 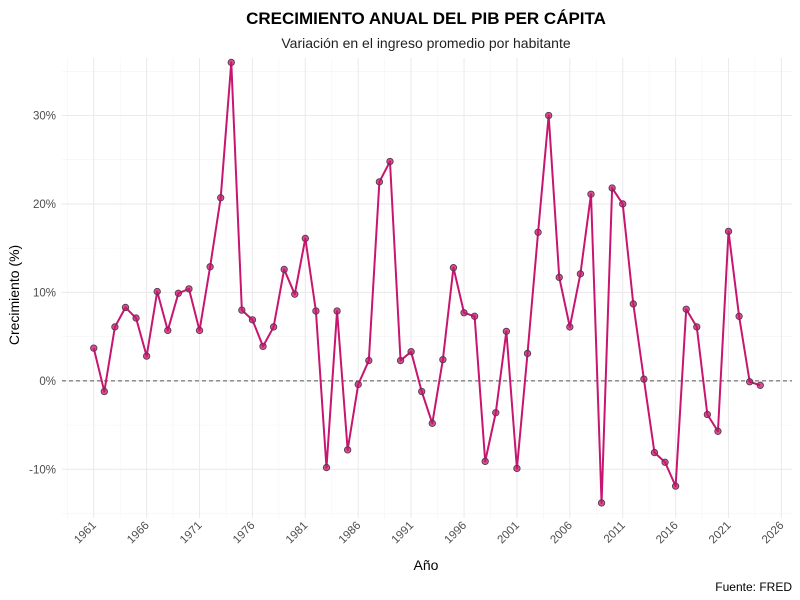 What do you see at coordinates (426, 565) in the screenshot?
I see `x-axis-title: Año` at bounding box center [426, 565].